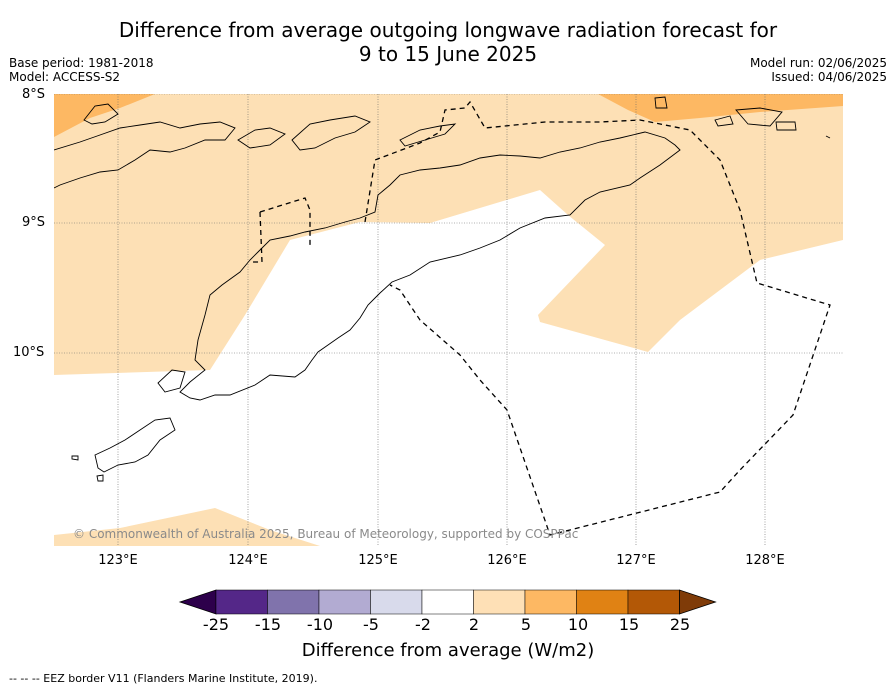 The height and width of the screenshot is (690, 896). What do you see at coordinates (448, 650) in the screenshot?
I see `colorbar-label: Difference from average (W/m2)` at bounding box center [448, 650].